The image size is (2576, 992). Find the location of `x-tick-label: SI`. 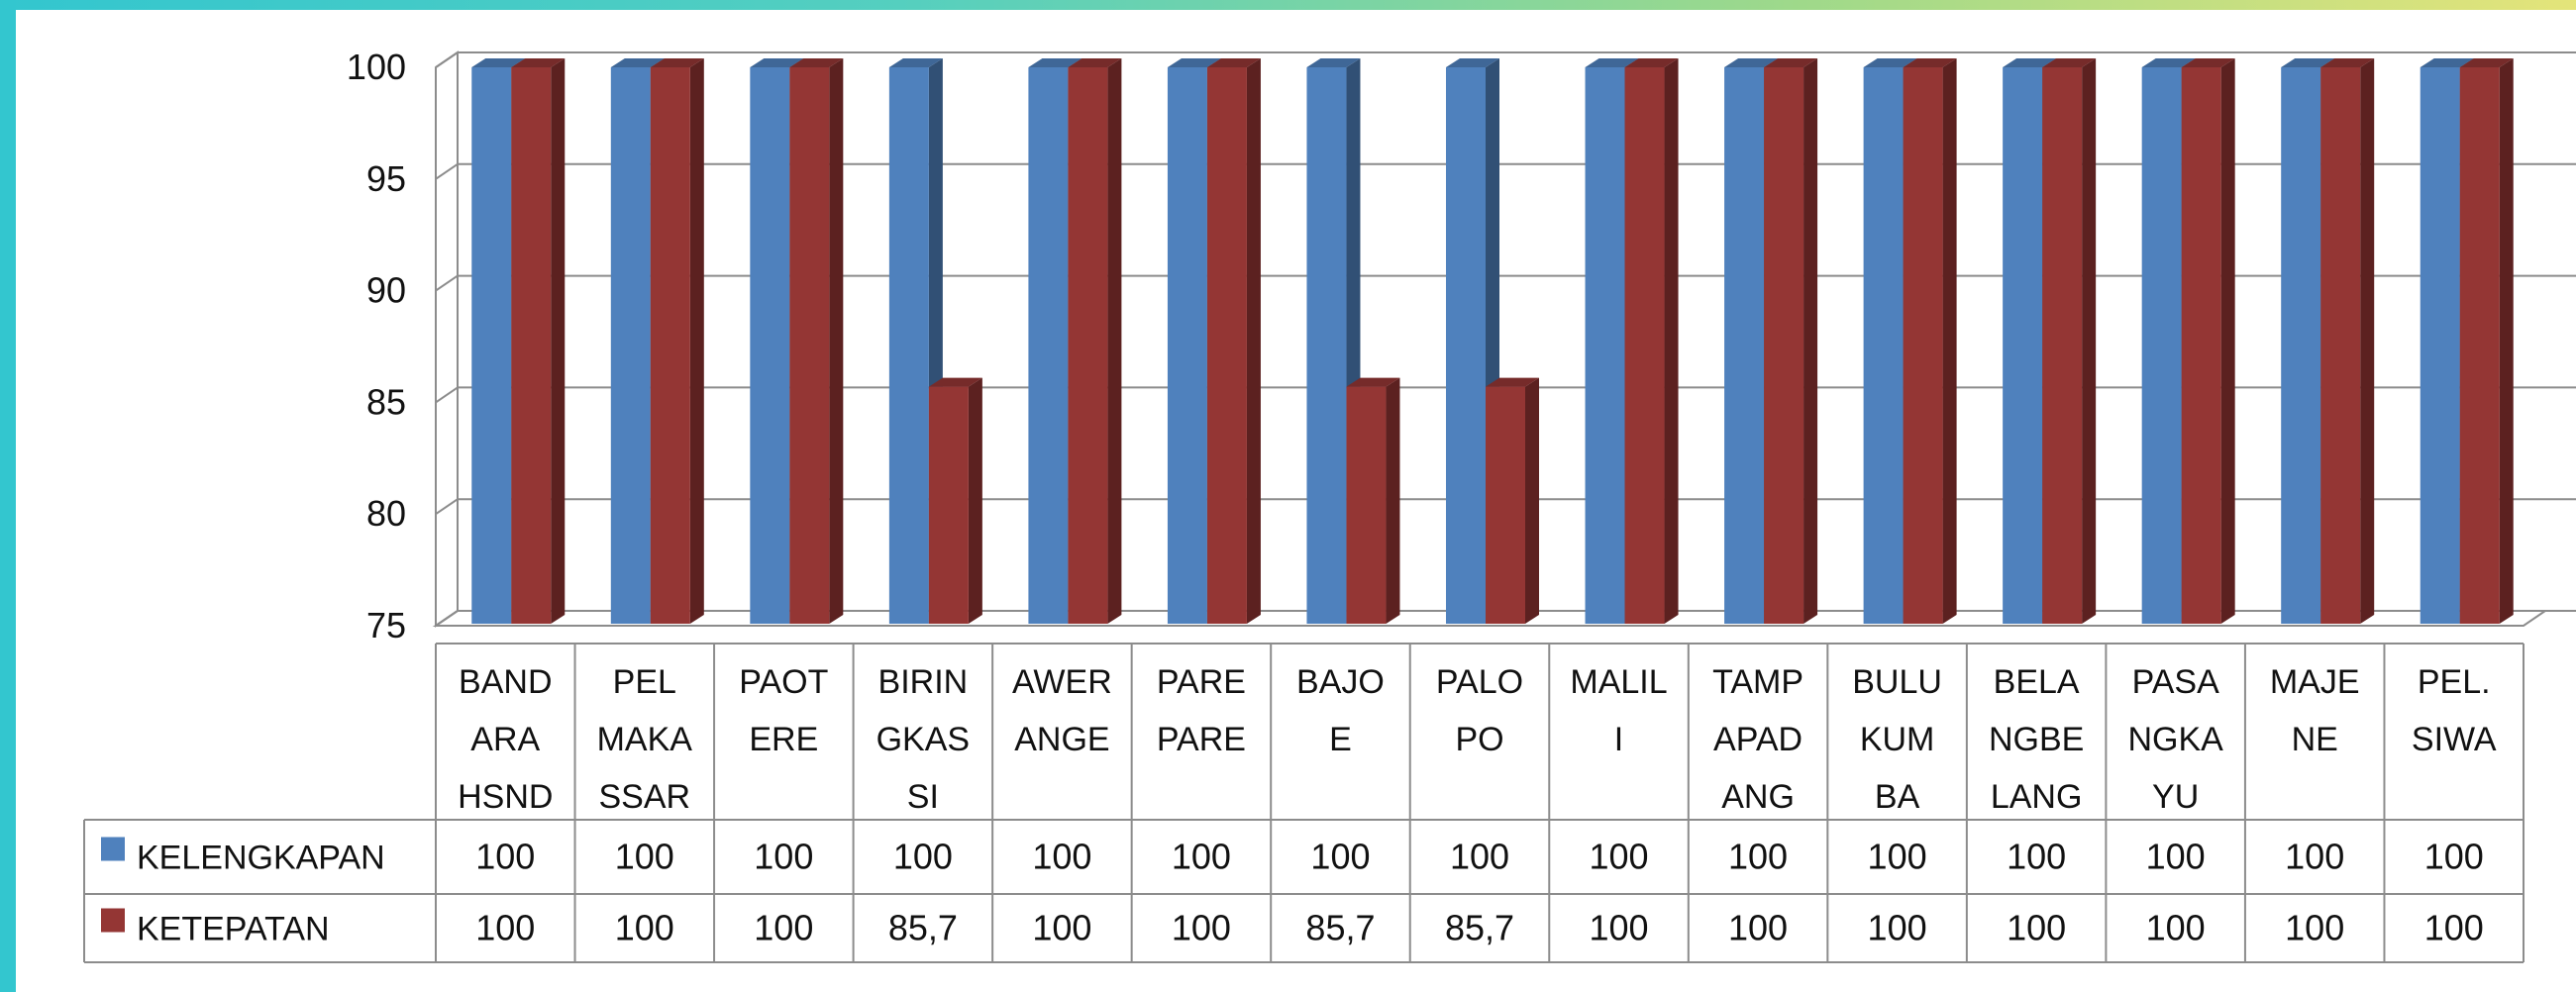

x-tick-label: SI is located at coordinates (923, 797).